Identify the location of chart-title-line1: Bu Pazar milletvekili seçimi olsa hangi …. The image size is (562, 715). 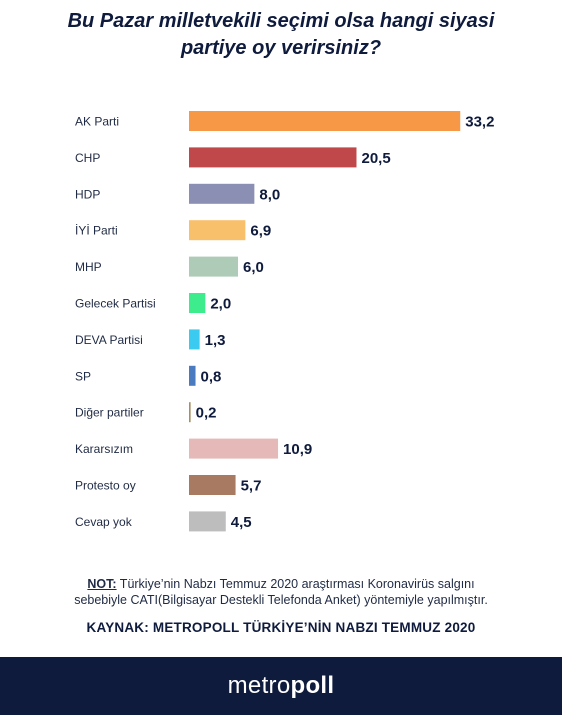
(281, 21).